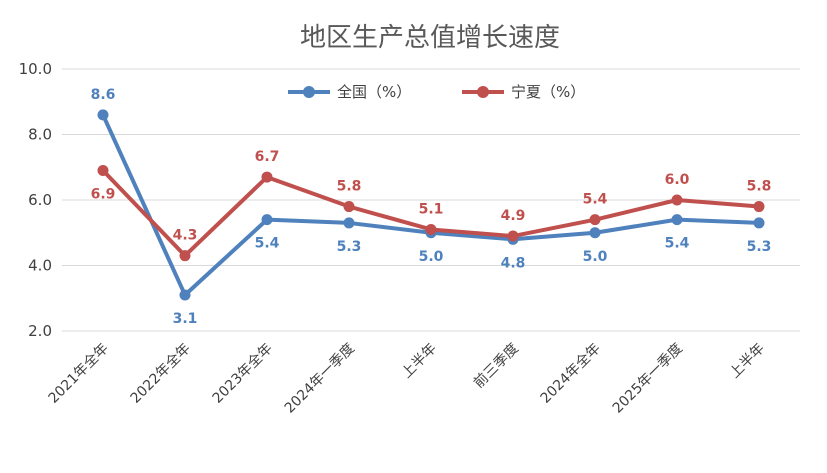 The height and width of the screenshot is (473, 827). I want to click on y-axis: 2.0 4.0 6.0 8.0 10.0, so click(35, 200).